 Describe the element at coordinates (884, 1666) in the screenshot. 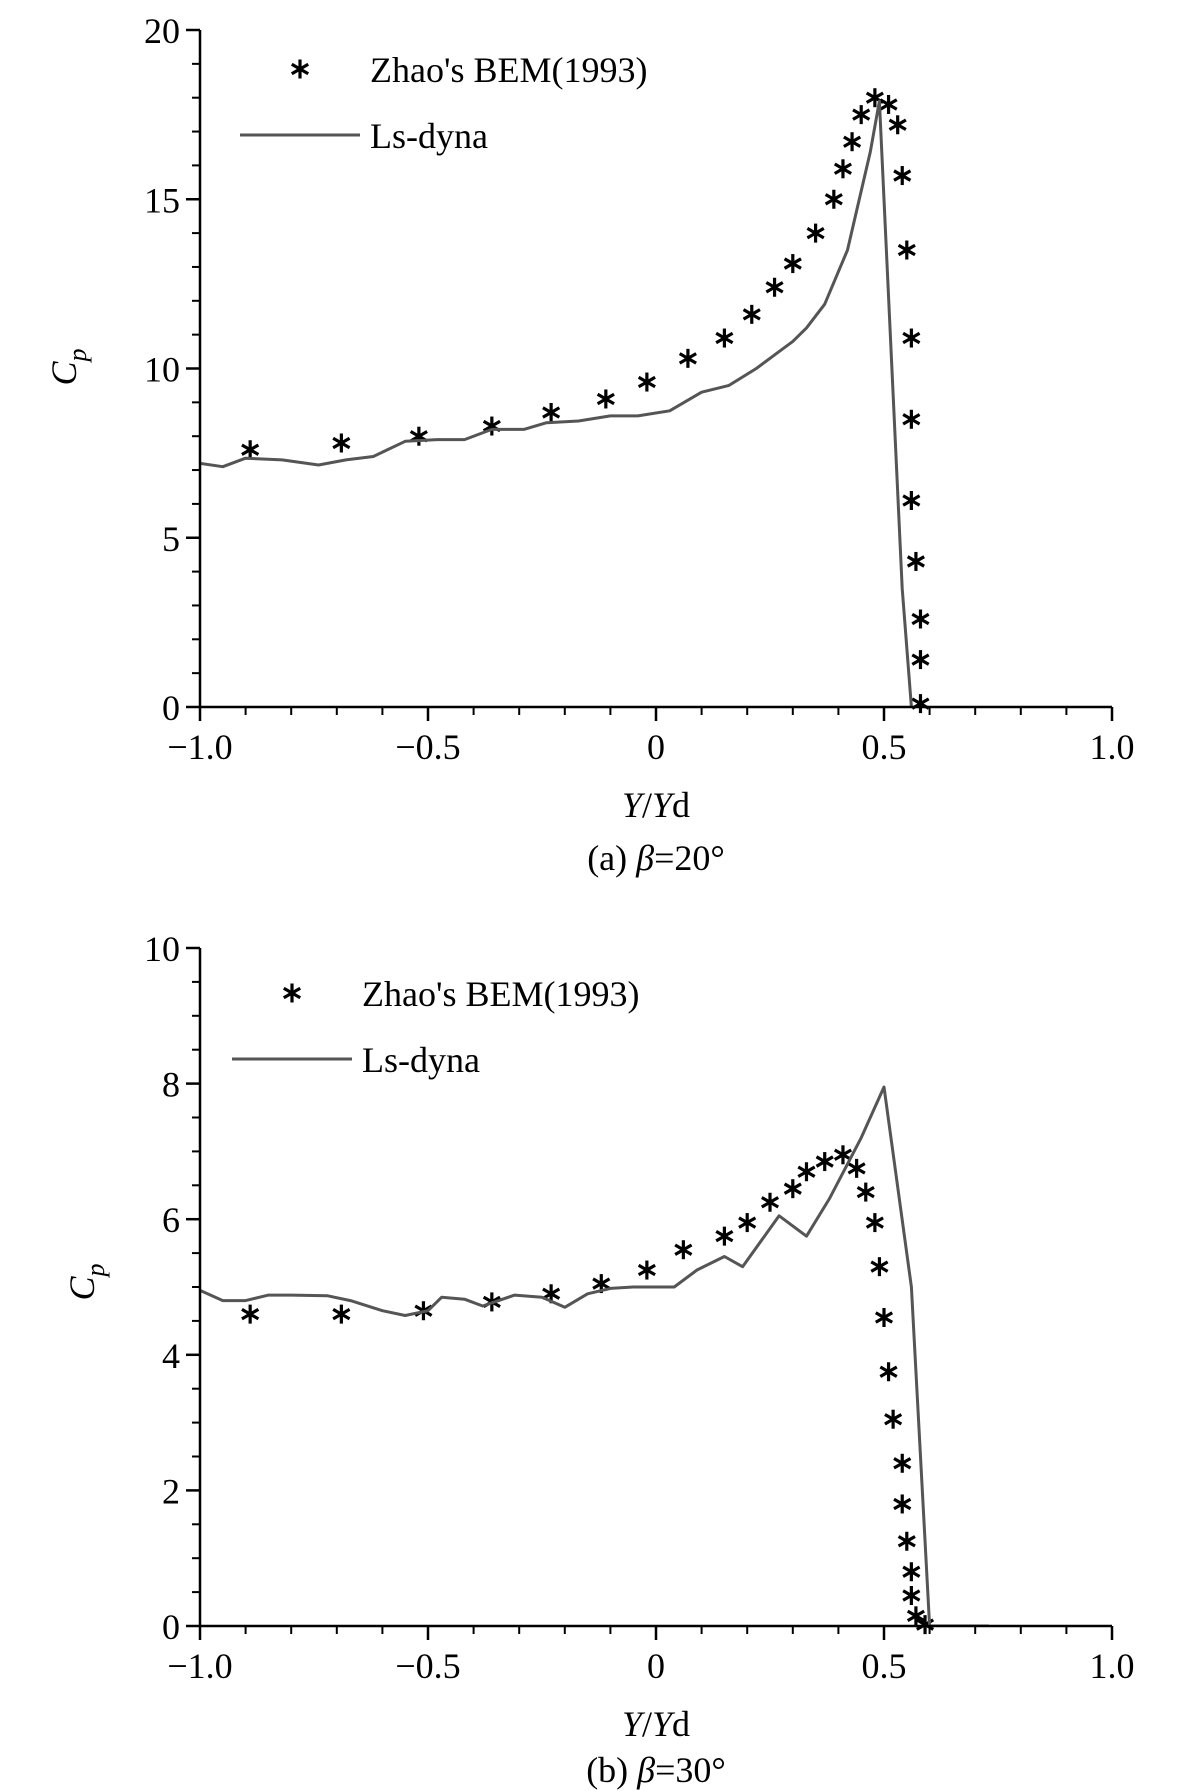

I see `x-tick-label-b: 0.5` at that location.